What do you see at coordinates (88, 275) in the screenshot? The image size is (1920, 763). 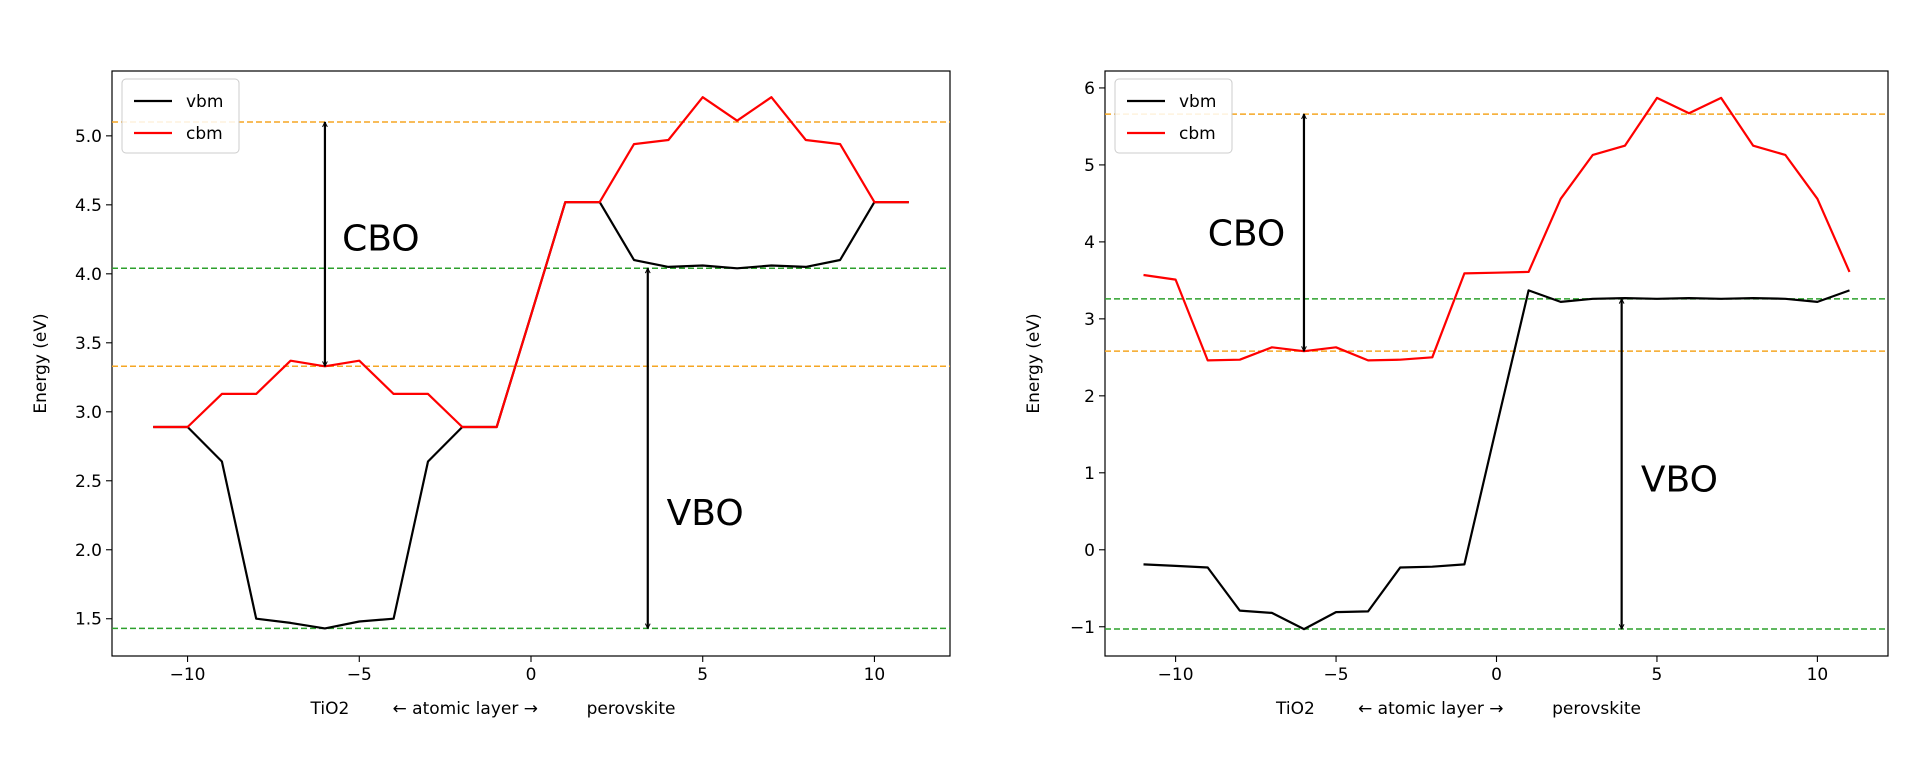 I see `y-tick-label: 4.0` at bounding box center [88, 275].